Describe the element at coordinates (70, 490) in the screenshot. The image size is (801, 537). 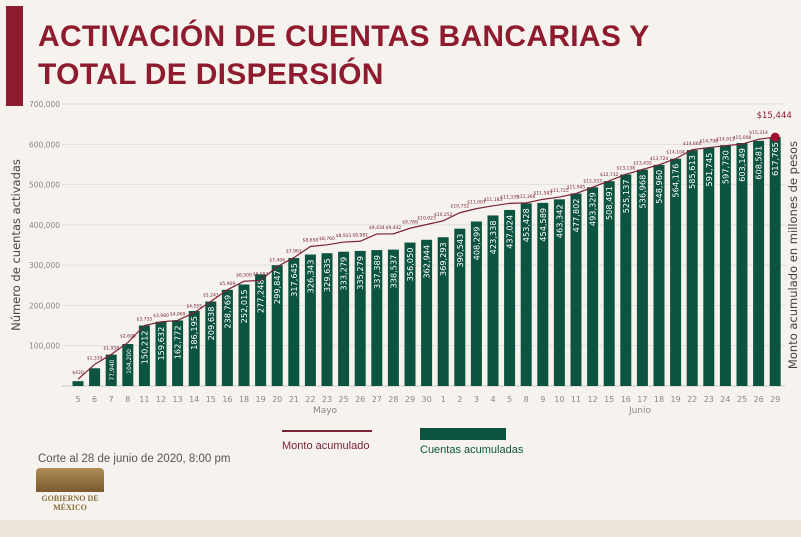
I see `gobierno-logo: GOBIERNO DE MÉXICO` at that location.